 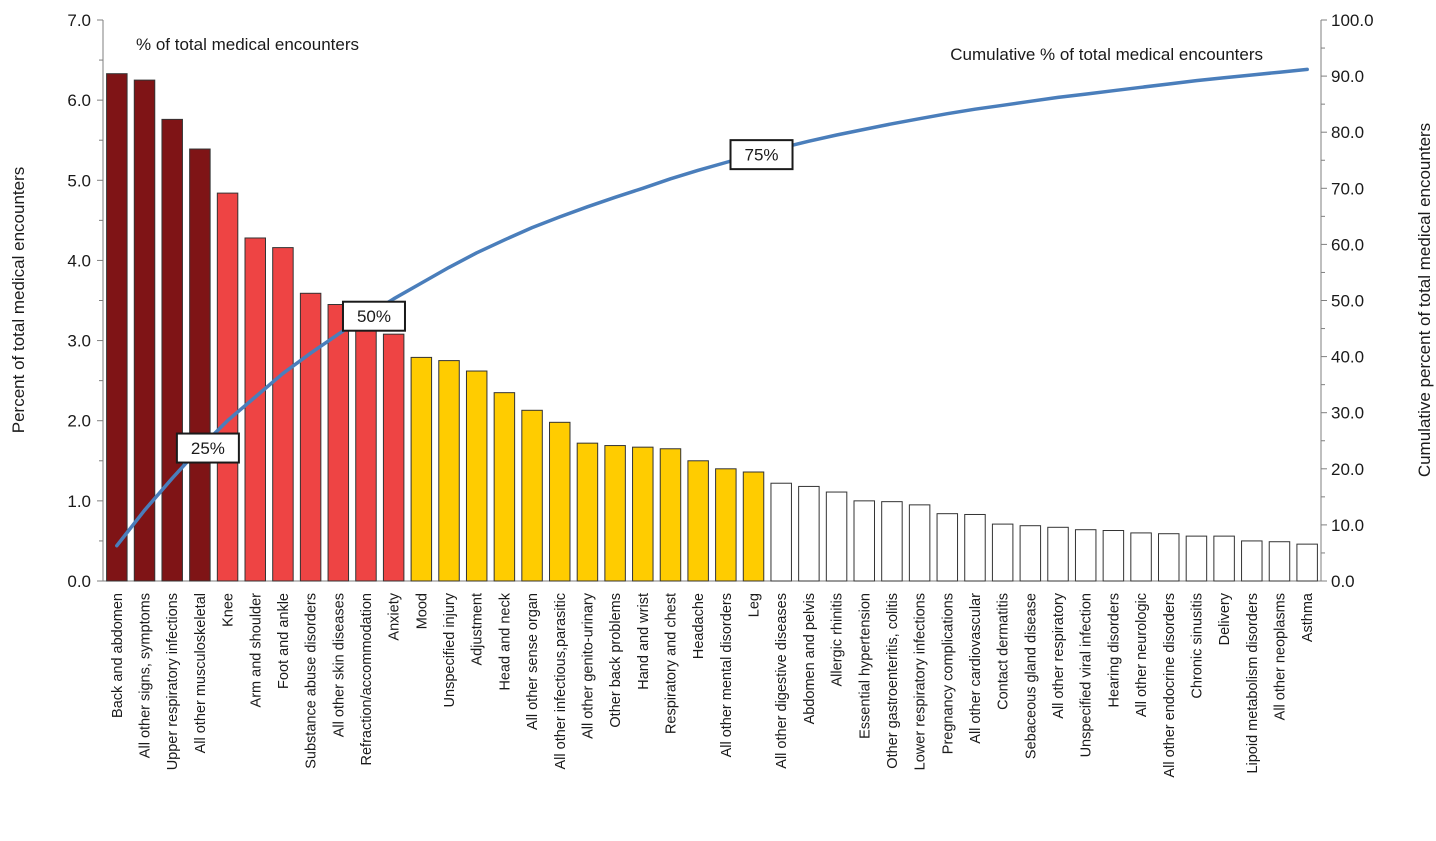 I want to click on bars-annotation: % of total medical encounters, so click(x=247, y=44).